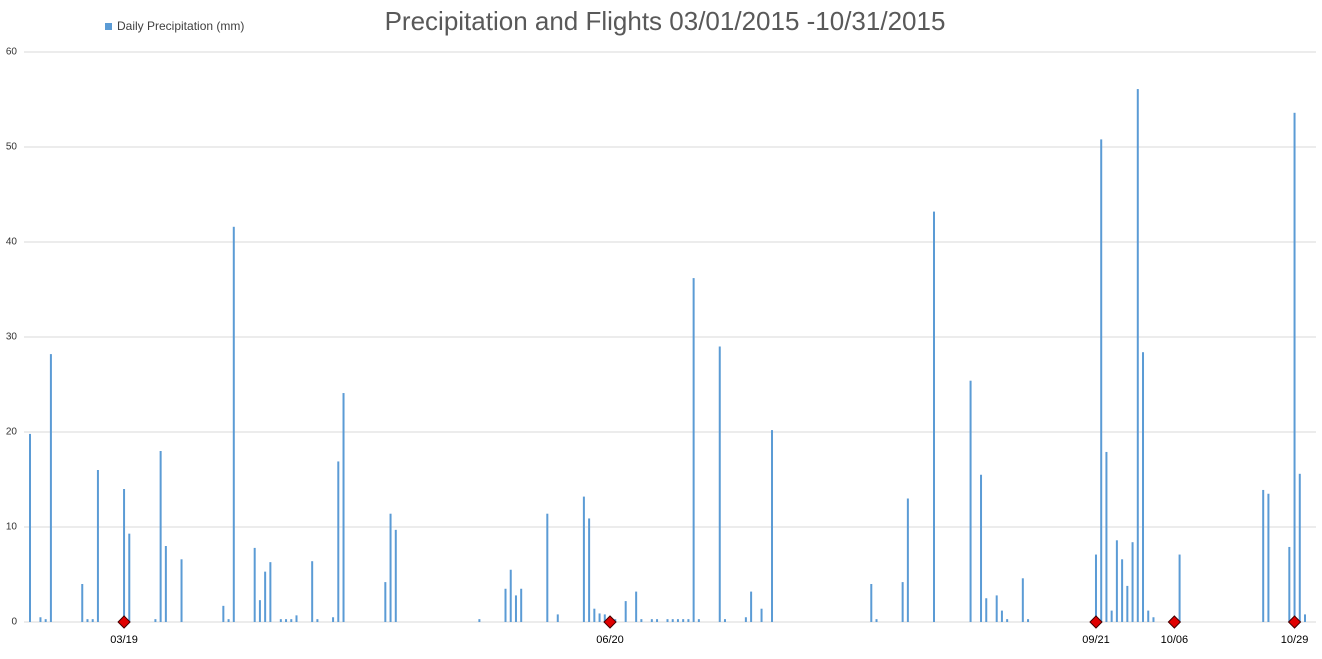 Image resolution: width=1322 pixels, height=659 pixels. Describe the element at coordinates (108, 26) in the screenshot. I see `legend-swatch` at that location.